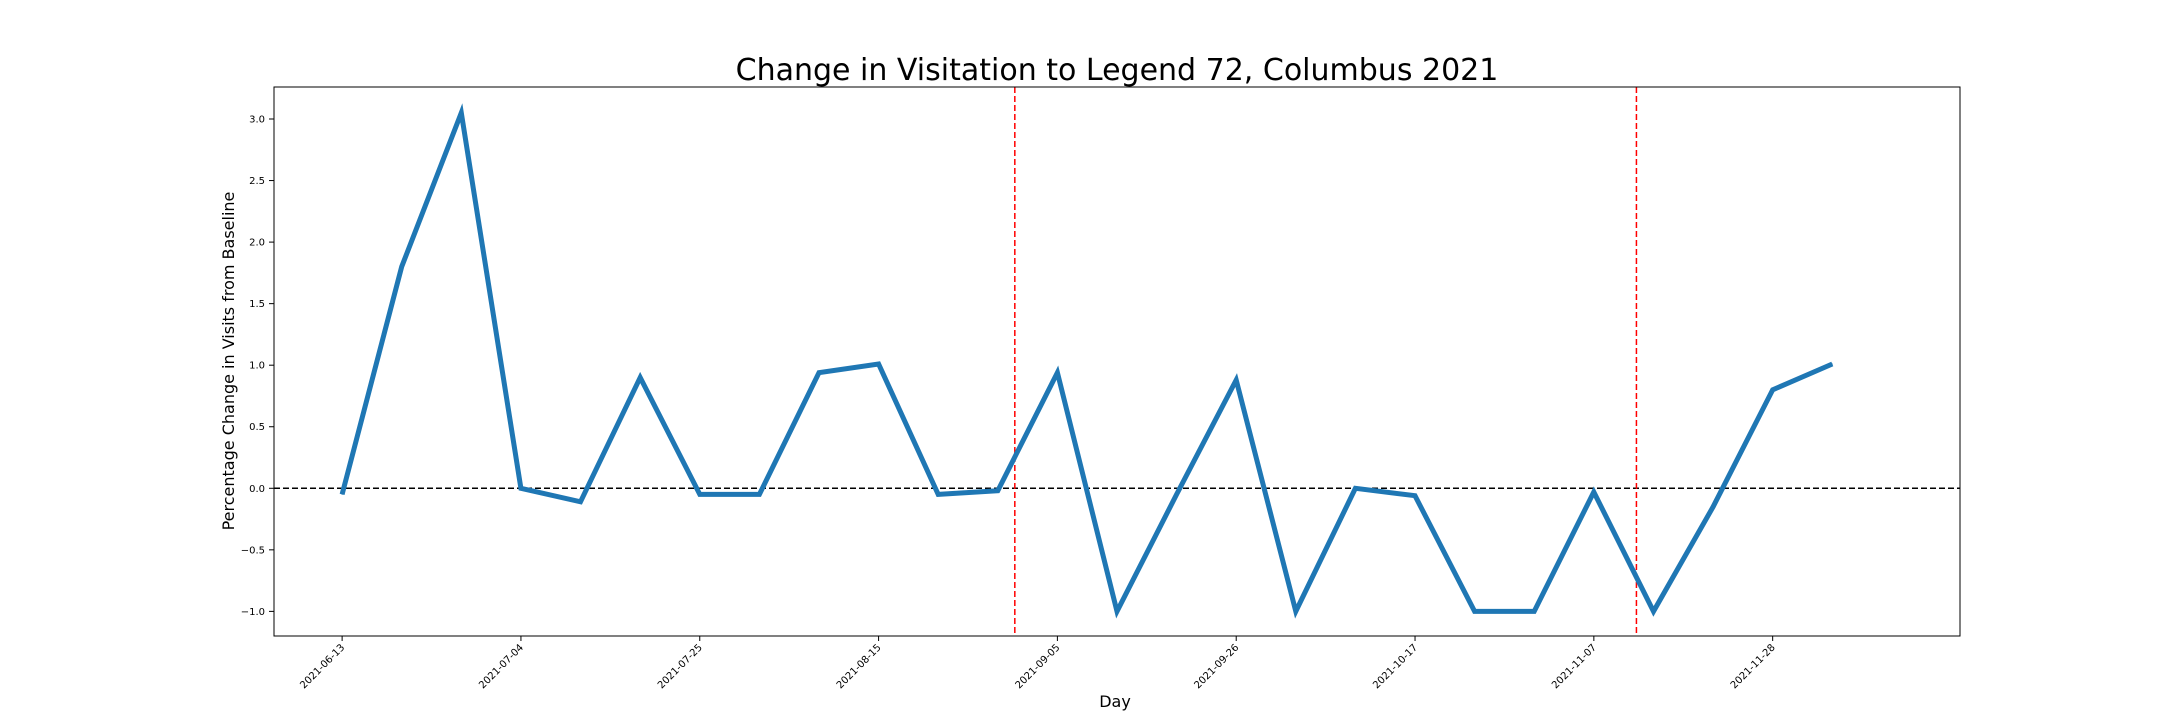  I want to click on y-tick-label: 2.0, so click(257, 243).